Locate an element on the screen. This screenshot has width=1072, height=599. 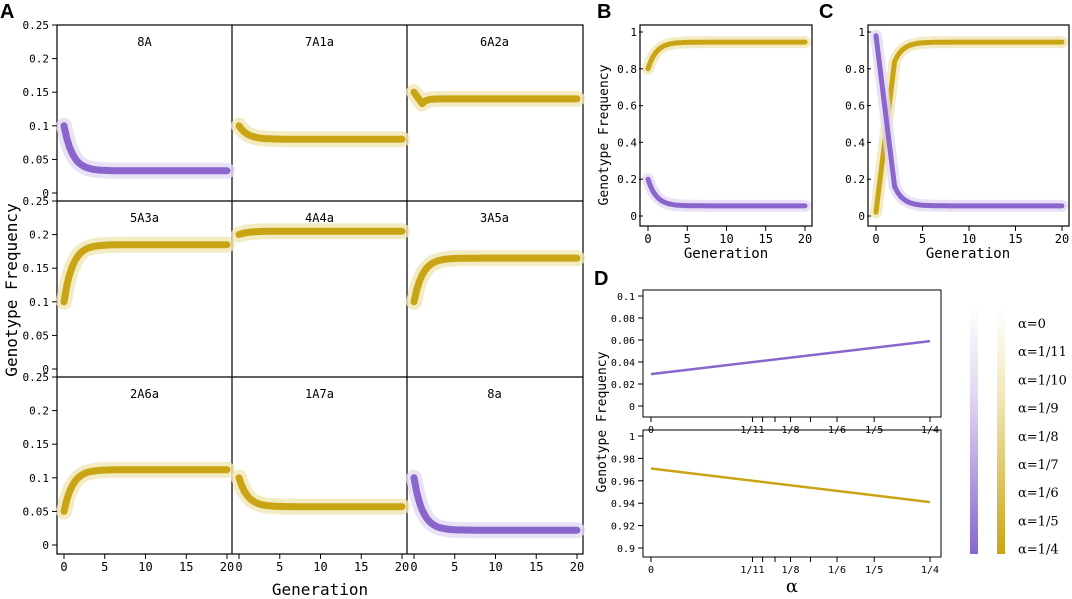
legend-label: α=0 is located at coordinates (1032, 324).